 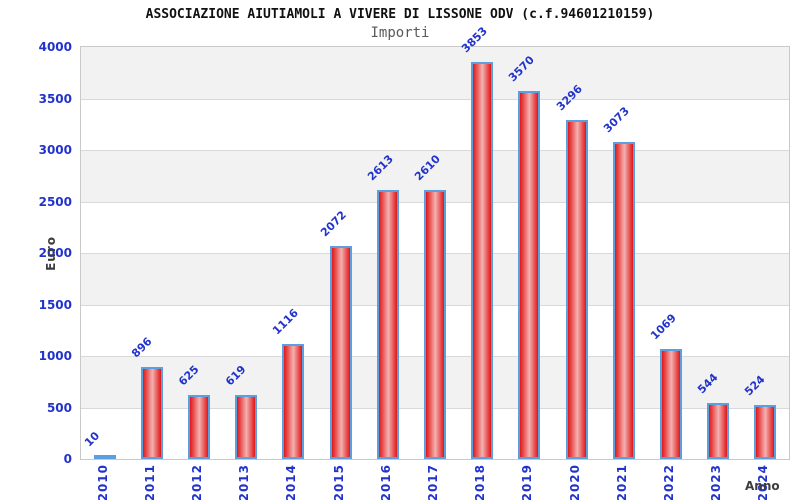 What do you see at coordinates (55, 98) in the screenshot?
I see `y-tick-label: 3500` at bounding box center [55, 98].